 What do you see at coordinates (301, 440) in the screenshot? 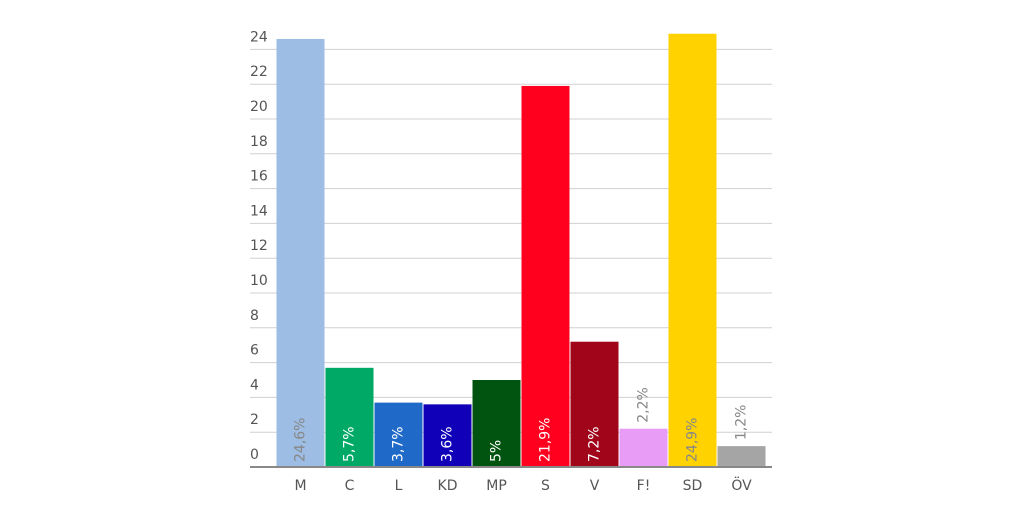
I see `value-label: 24,6%` at bounding box center [301, 440].